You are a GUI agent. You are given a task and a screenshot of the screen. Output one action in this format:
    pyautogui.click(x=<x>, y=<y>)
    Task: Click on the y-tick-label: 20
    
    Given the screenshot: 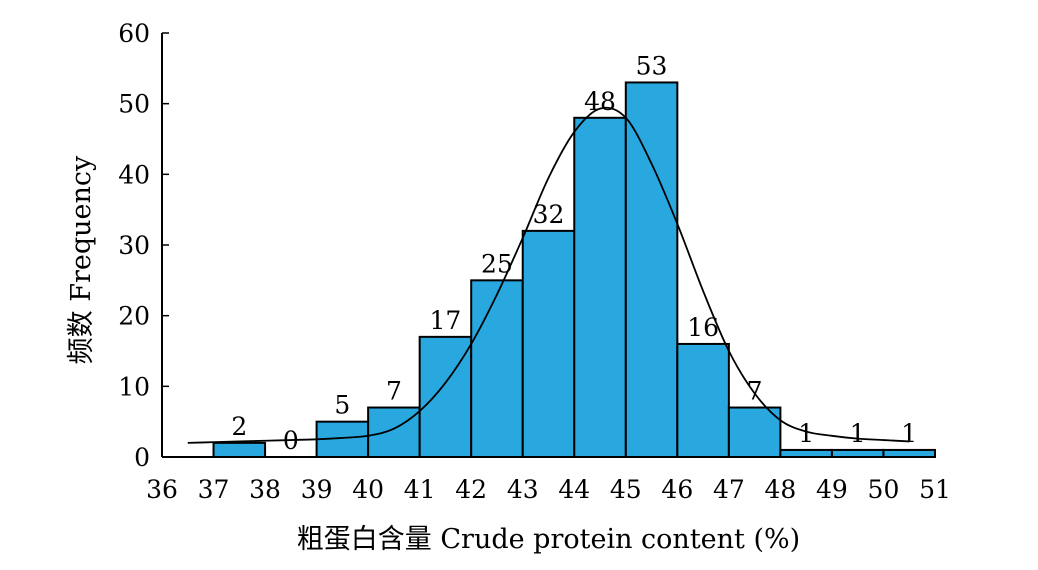 What is the action you would take?
    pyautogui.click(x=134, y=316)
    